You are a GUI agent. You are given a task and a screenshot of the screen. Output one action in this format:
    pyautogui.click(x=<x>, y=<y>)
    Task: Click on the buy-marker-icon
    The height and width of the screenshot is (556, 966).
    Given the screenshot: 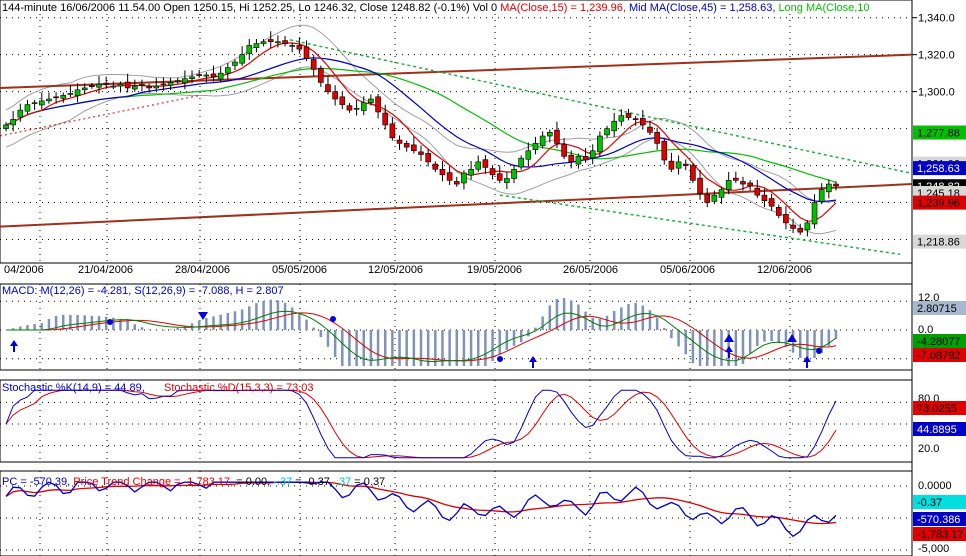 What is the action you would take?
    pyautogui.click(x=729, y=338)
    